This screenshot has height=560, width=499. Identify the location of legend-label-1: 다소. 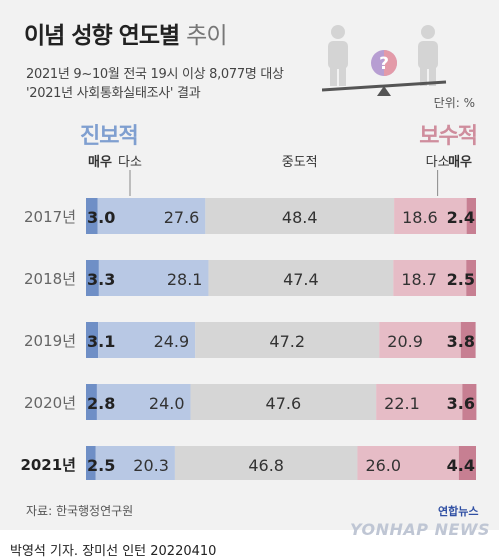
(130, 162).